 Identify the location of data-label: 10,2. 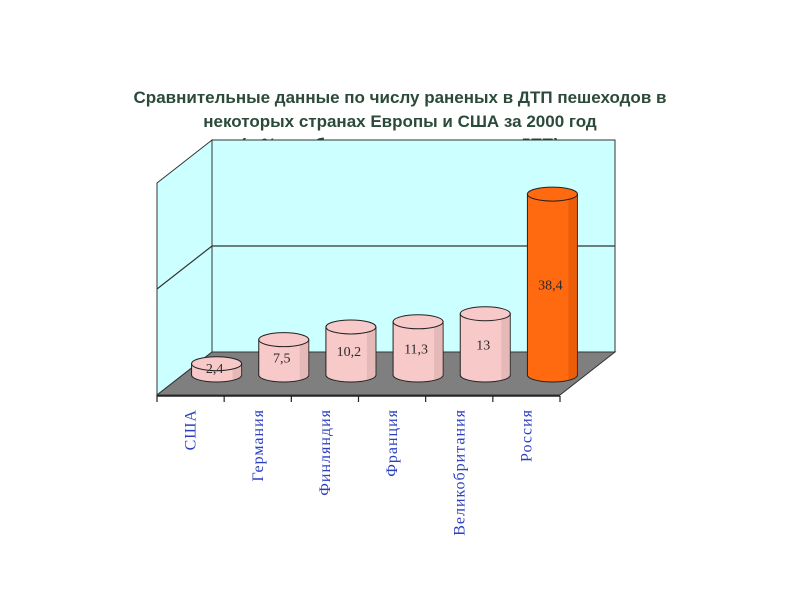
(349, 352).